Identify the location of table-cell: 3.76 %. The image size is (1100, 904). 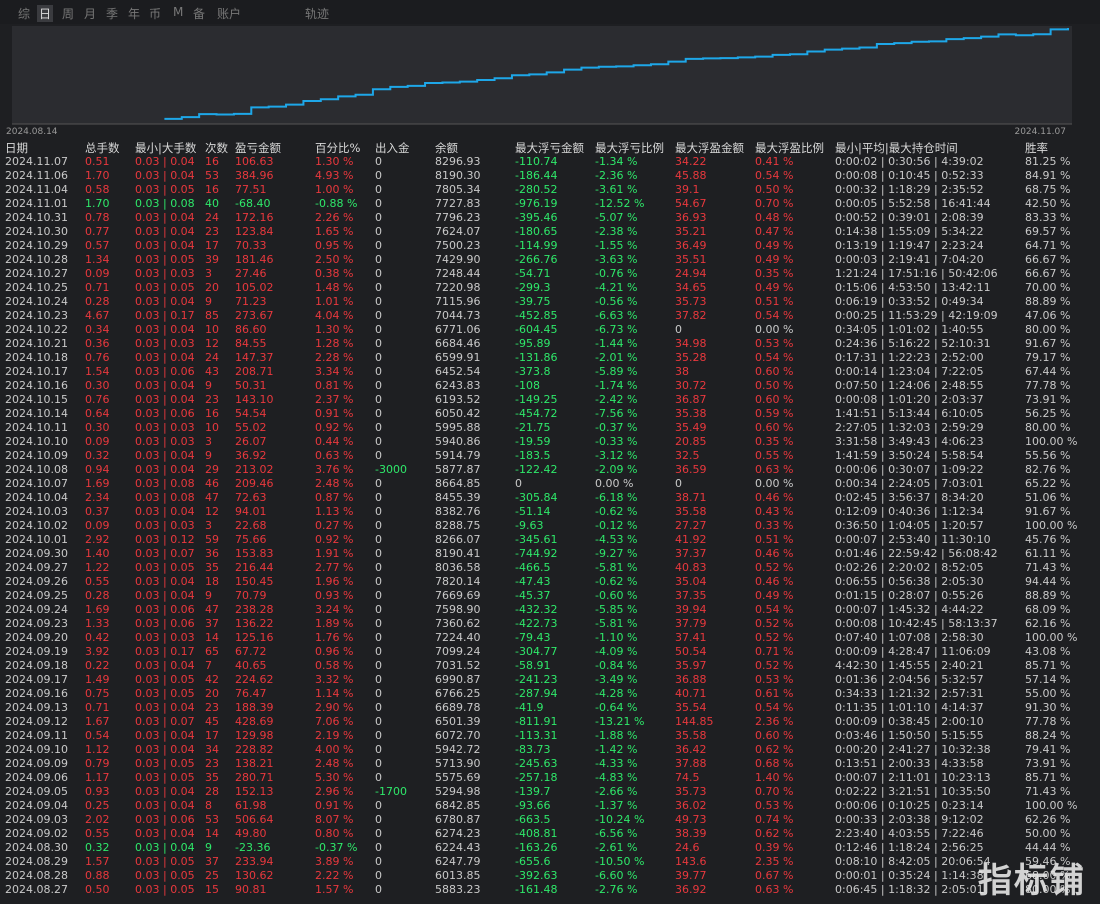
(334, 469).